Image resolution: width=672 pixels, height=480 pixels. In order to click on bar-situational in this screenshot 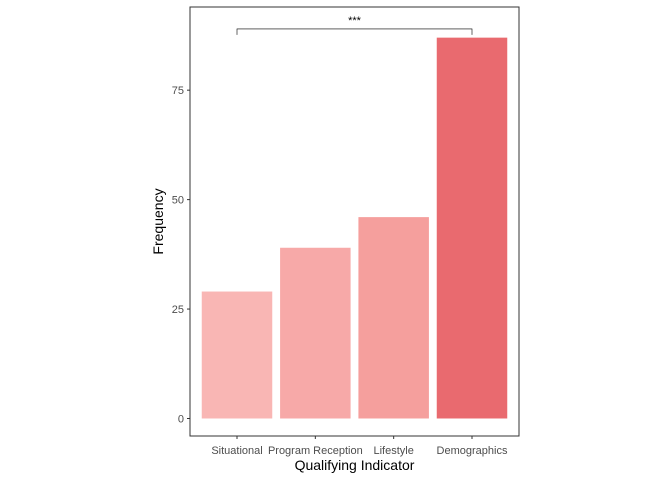, I will do `click(237, 355)`.